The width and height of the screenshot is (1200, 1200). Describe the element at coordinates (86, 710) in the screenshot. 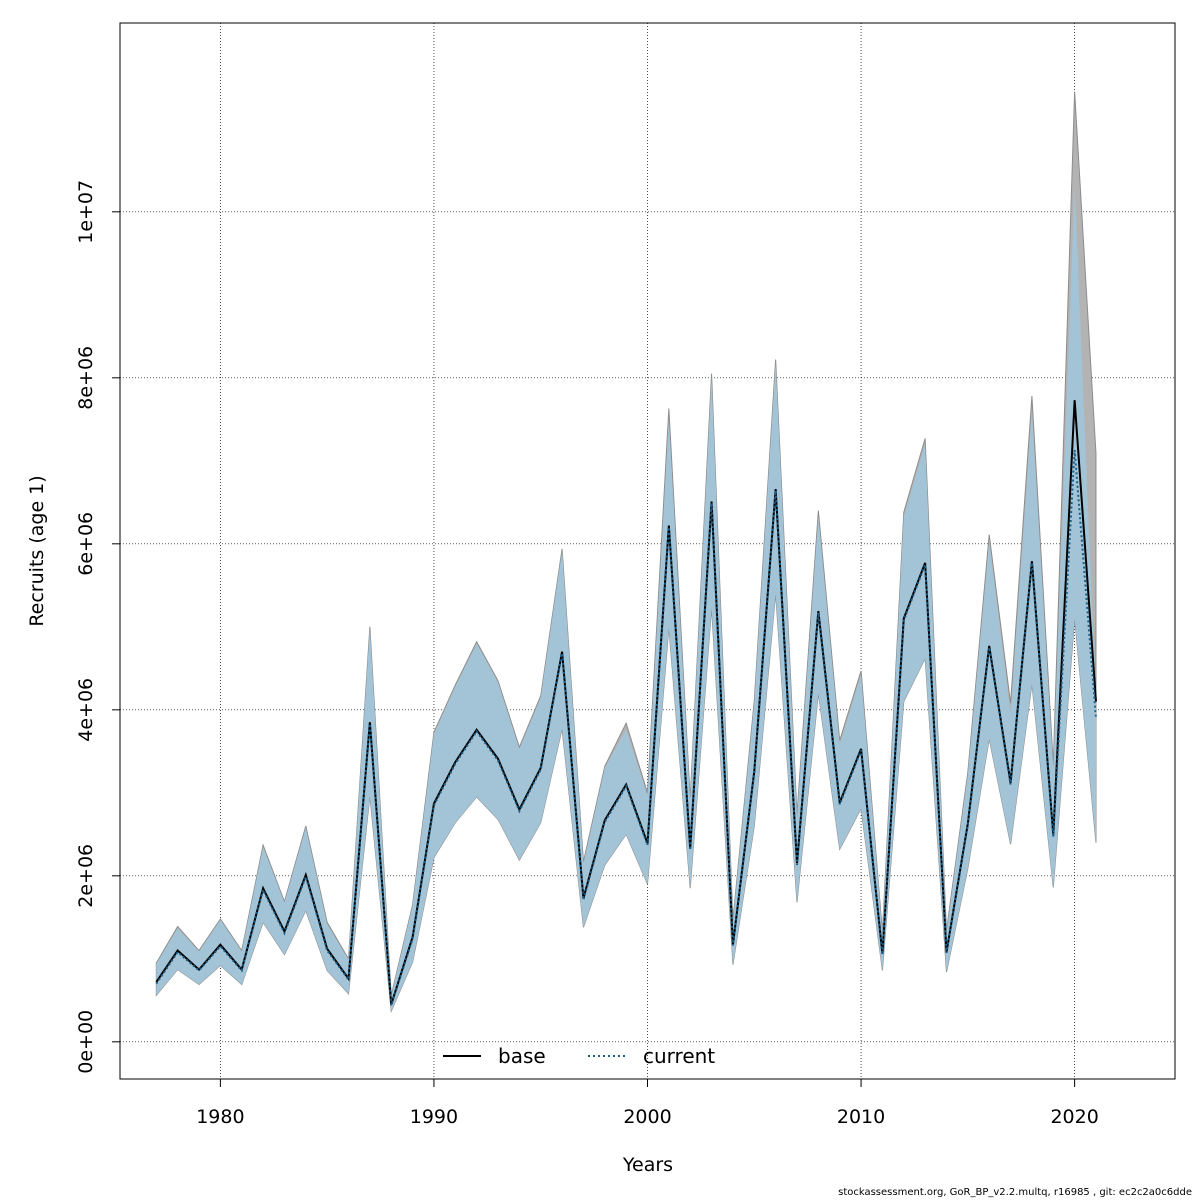

I see `y-tick-label: 4e+06` at that location.